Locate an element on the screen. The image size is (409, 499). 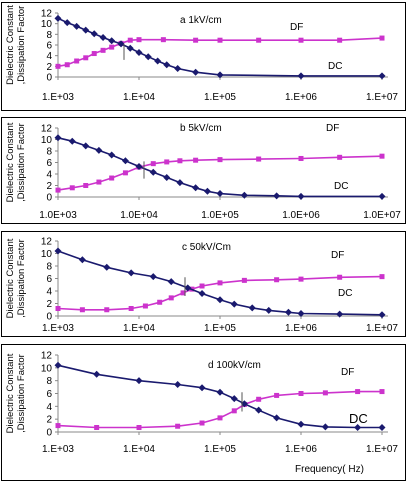
x-tick-label: 1.E+07 is located at coordinates (382, 328).